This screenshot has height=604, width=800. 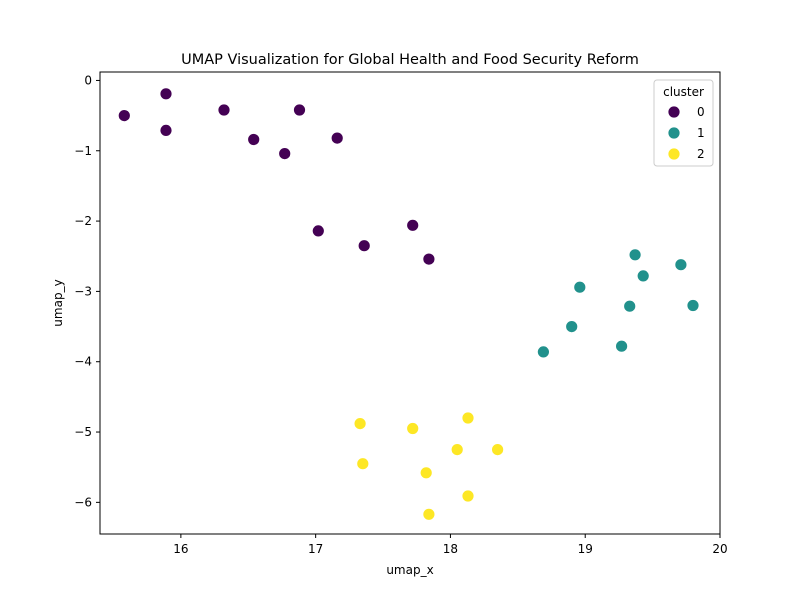 I want to click on x-axis-label: umap_x, so click(x=409, y=570).